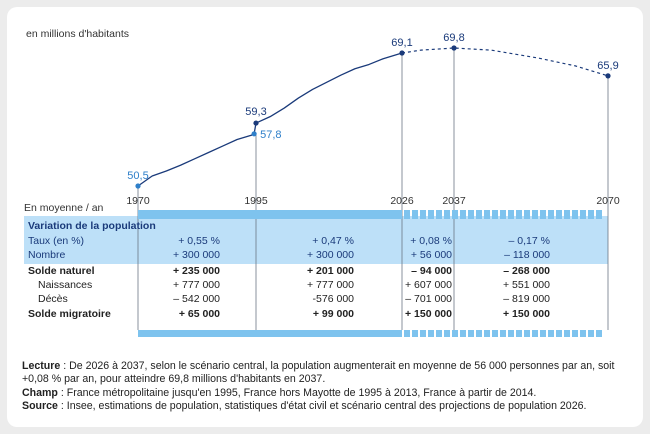 The height and width of the screenshot is (434, 650). What do you see at coordinates (428, 299) in the screenshot?
I see `cell-4-2: – 701 000` at bounding box center [428, 299].